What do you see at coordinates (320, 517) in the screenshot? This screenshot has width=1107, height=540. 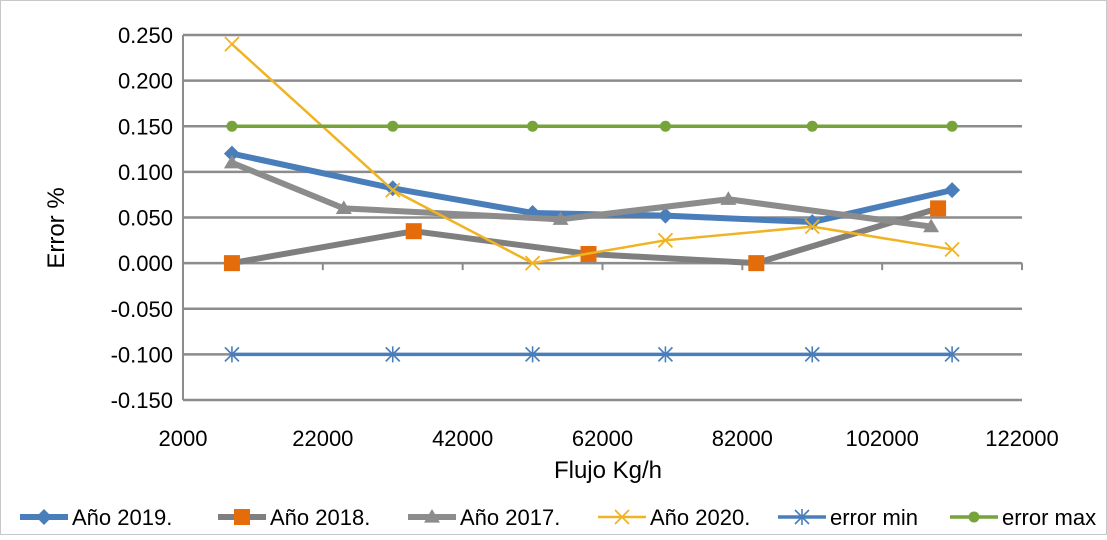 I see `legend-label: Año 2018.` at bounding box center [320, 517].